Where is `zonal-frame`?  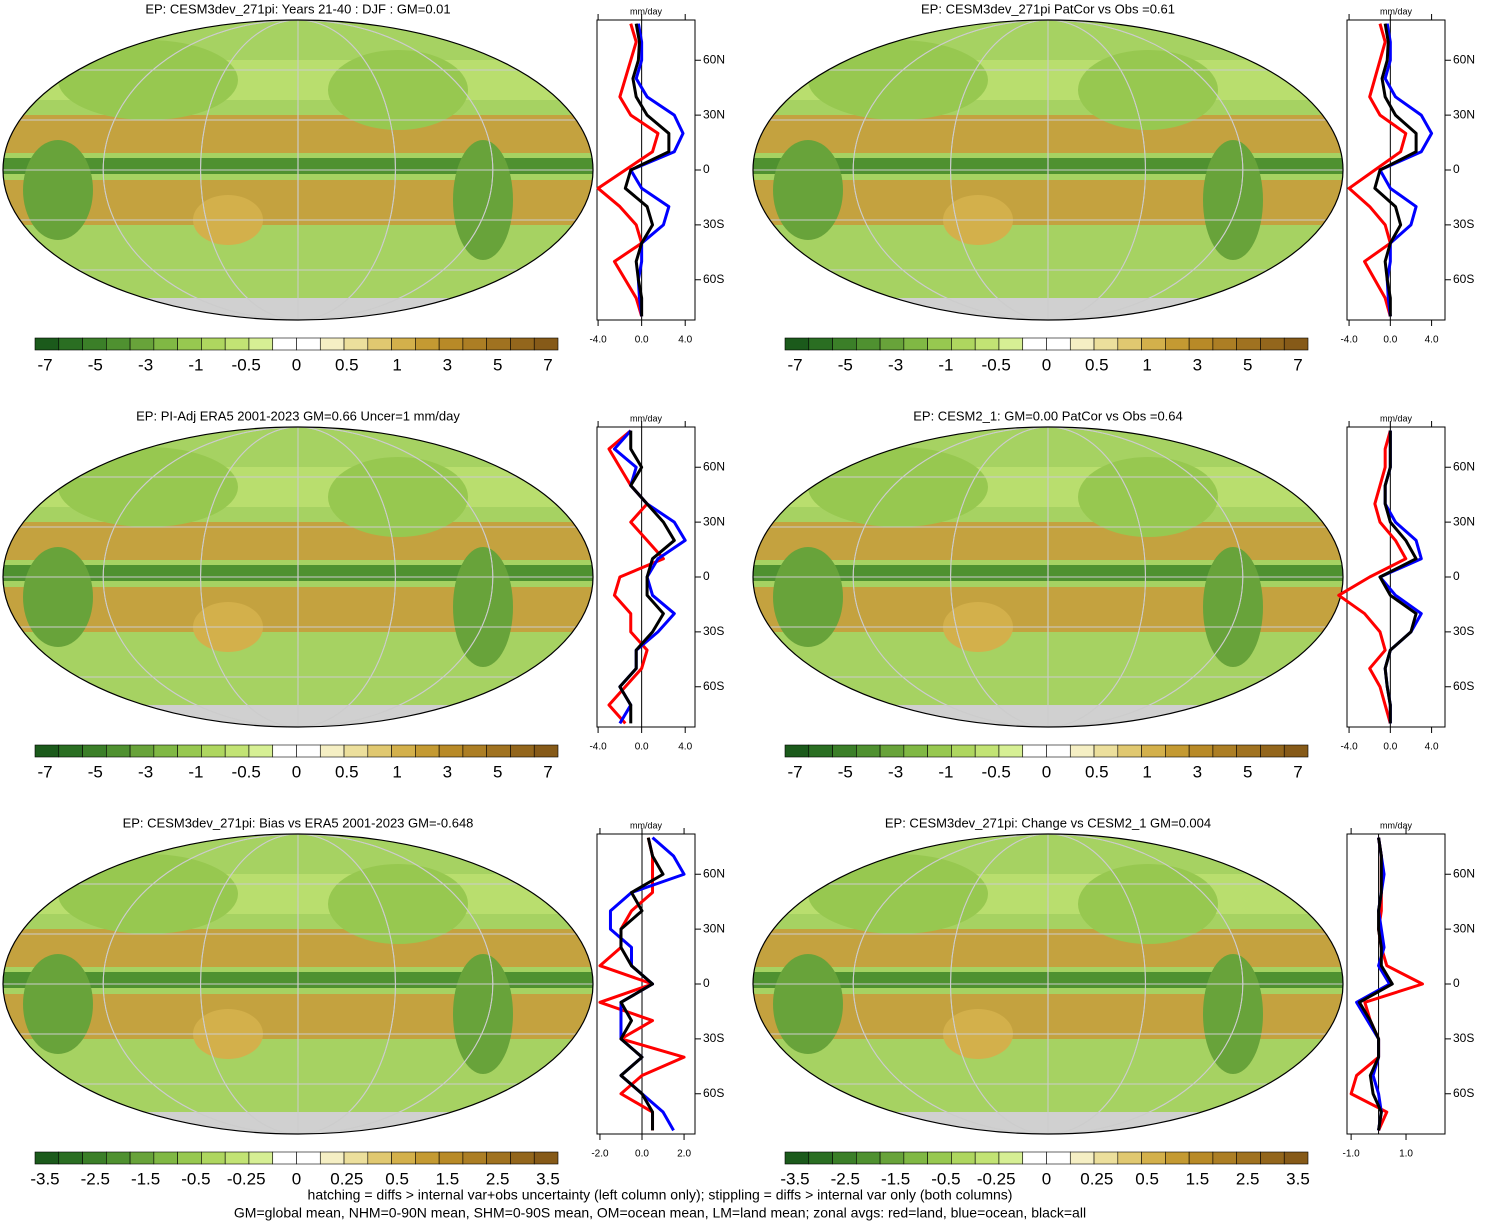
zonal-frame is located at coordinates (646, 984).